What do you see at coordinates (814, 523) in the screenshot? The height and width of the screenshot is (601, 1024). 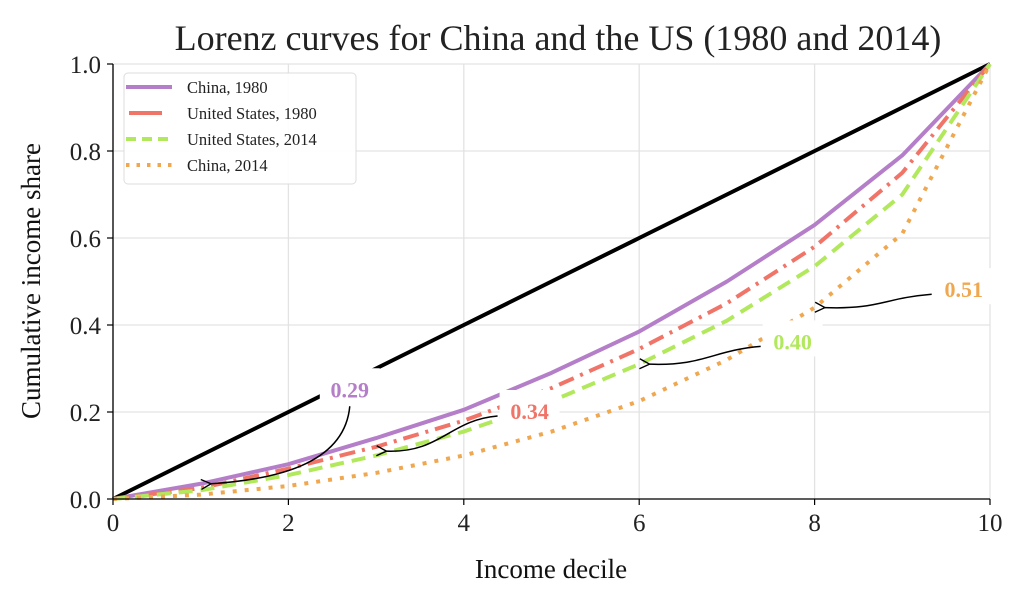 I see `x-tick-label: 8` at bounding box center [814, 523].